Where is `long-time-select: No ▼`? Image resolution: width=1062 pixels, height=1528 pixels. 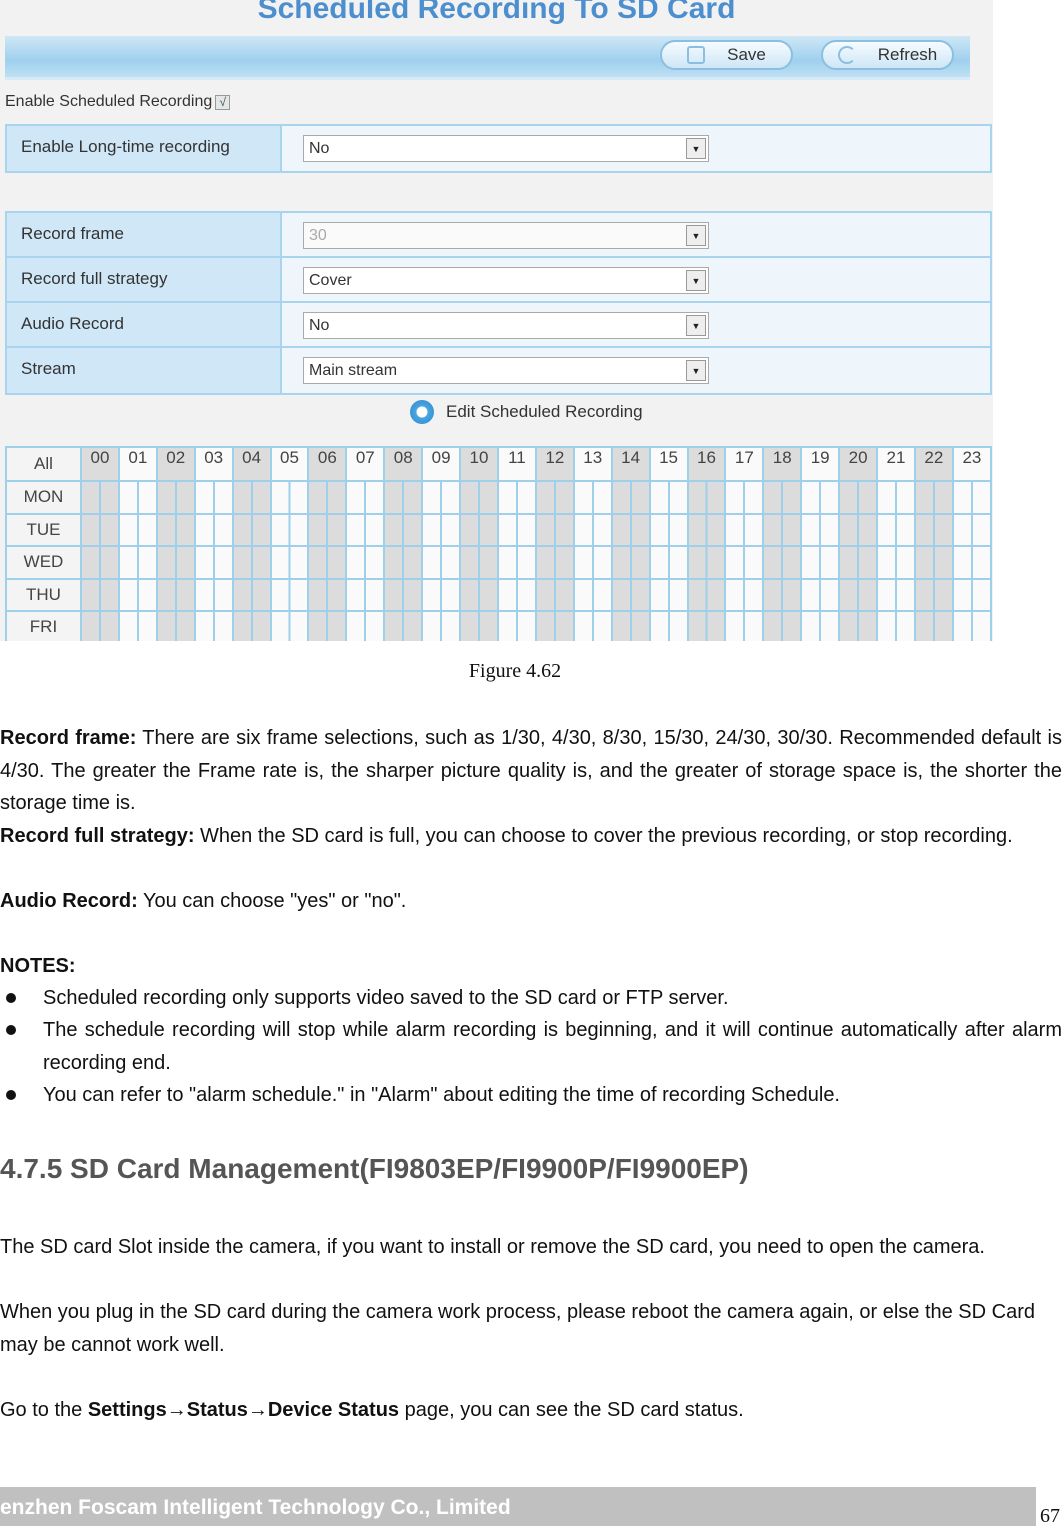
long-time-select: No ▼ is located at coordinates (506, 148).